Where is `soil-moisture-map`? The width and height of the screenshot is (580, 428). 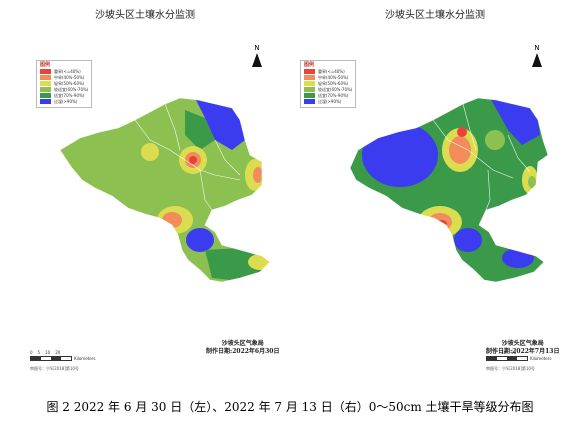 soil-moisture-map is located at coordinates (449, 190).